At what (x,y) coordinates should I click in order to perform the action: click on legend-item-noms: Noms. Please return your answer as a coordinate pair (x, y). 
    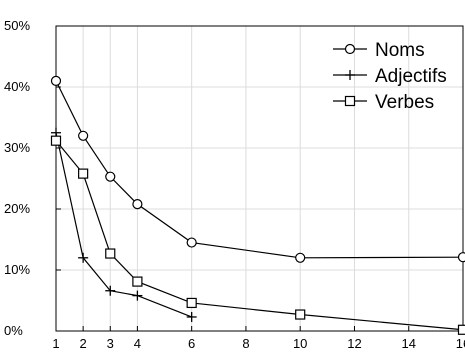
    Looking at the image, I should click on (379, 50).